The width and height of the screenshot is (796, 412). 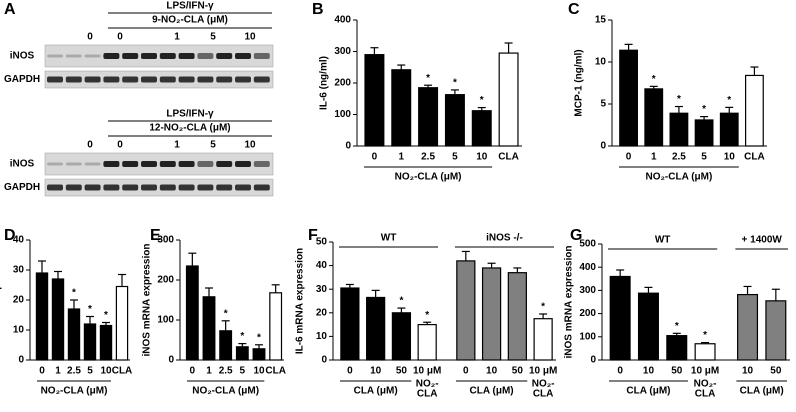 What do you see at coordinates (601, 20) in the screenshot?
I see `y-tick-label: 15` at bounding box center [601, 20].